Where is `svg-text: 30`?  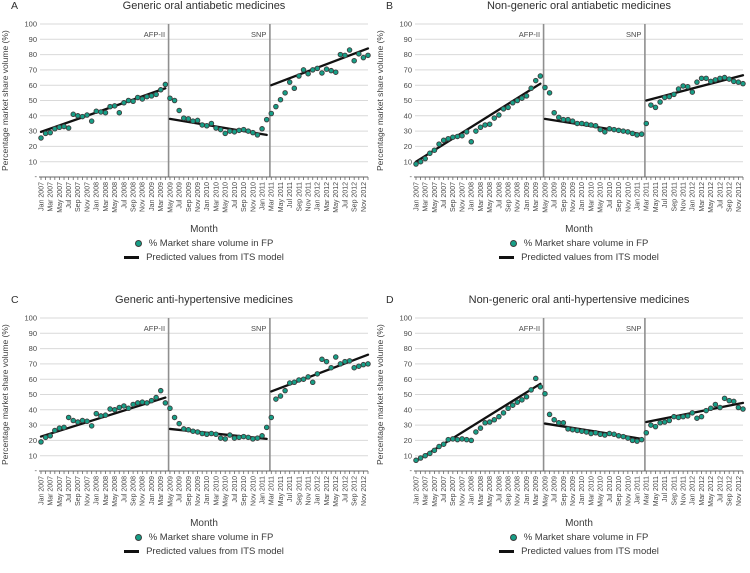 svg-text: 30 is located at coordinates (33, 425).